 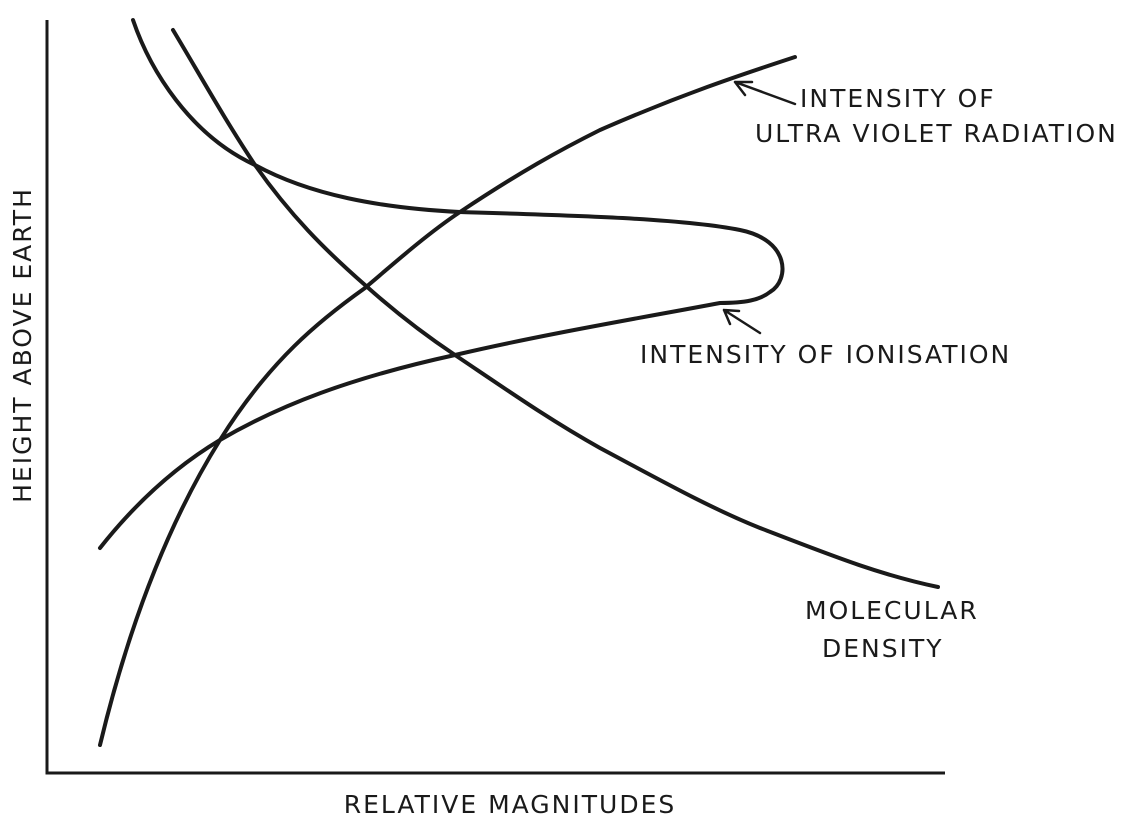 I want to click on molecular-density-label: MOLECULAR, so click(x=892, y=610).